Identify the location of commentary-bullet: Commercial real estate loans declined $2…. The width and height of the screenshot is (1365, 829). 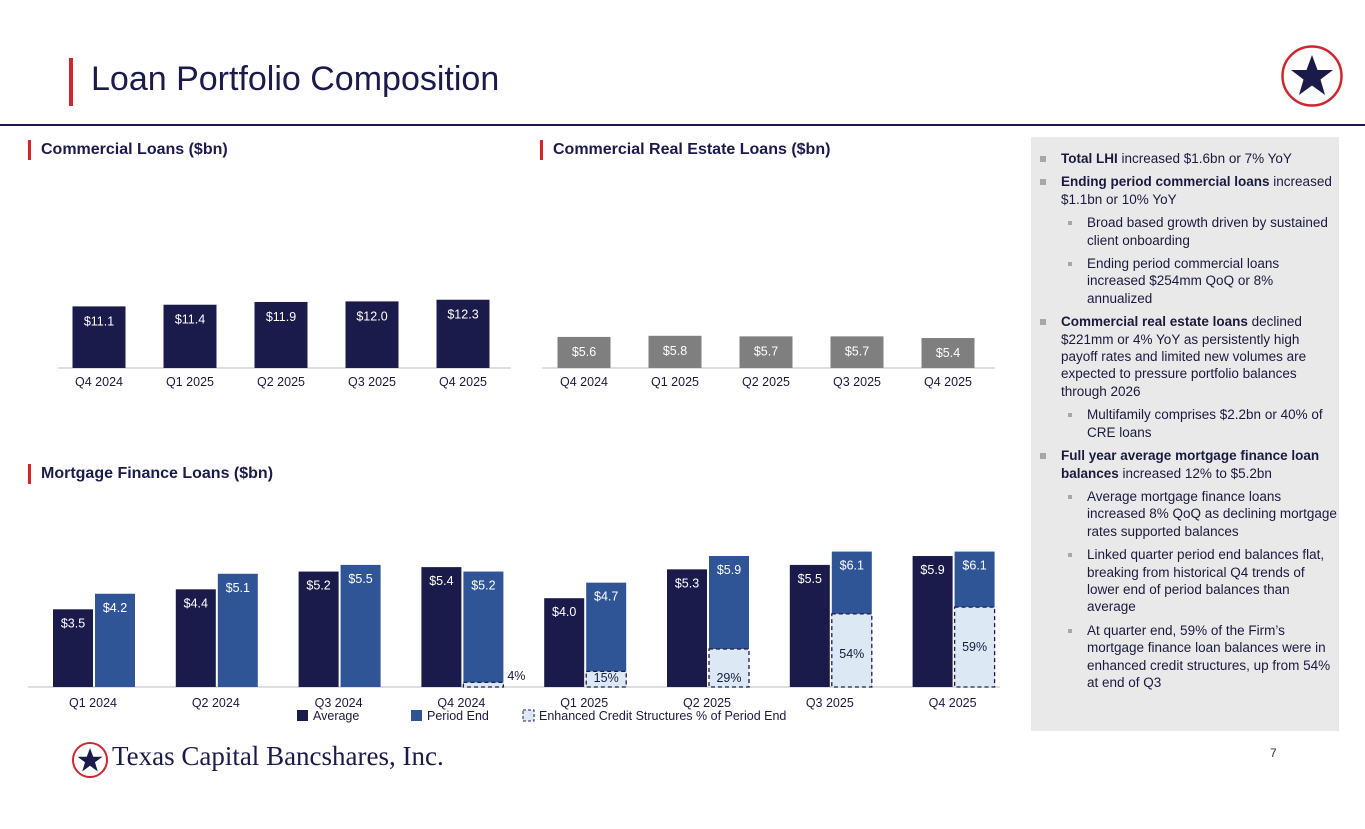
(1185, 356).